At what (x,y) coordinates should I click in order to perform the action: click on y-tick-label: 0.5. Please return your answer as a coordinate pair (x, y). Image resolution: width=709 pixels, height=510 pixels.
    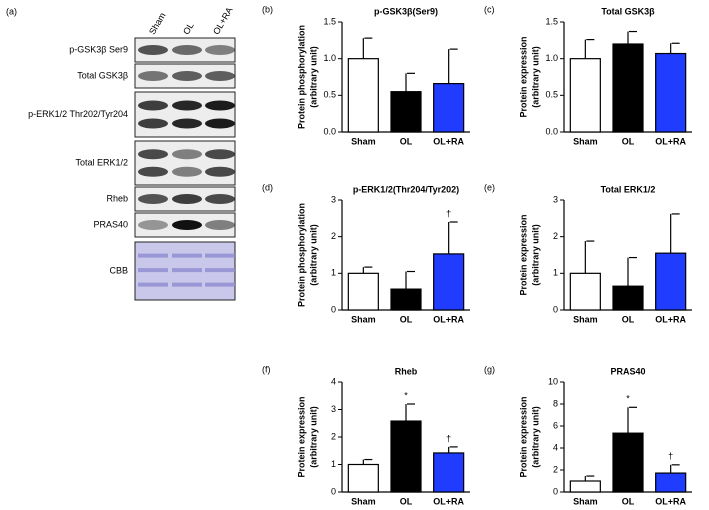
    Looking at the image, I should click on (551, 95).